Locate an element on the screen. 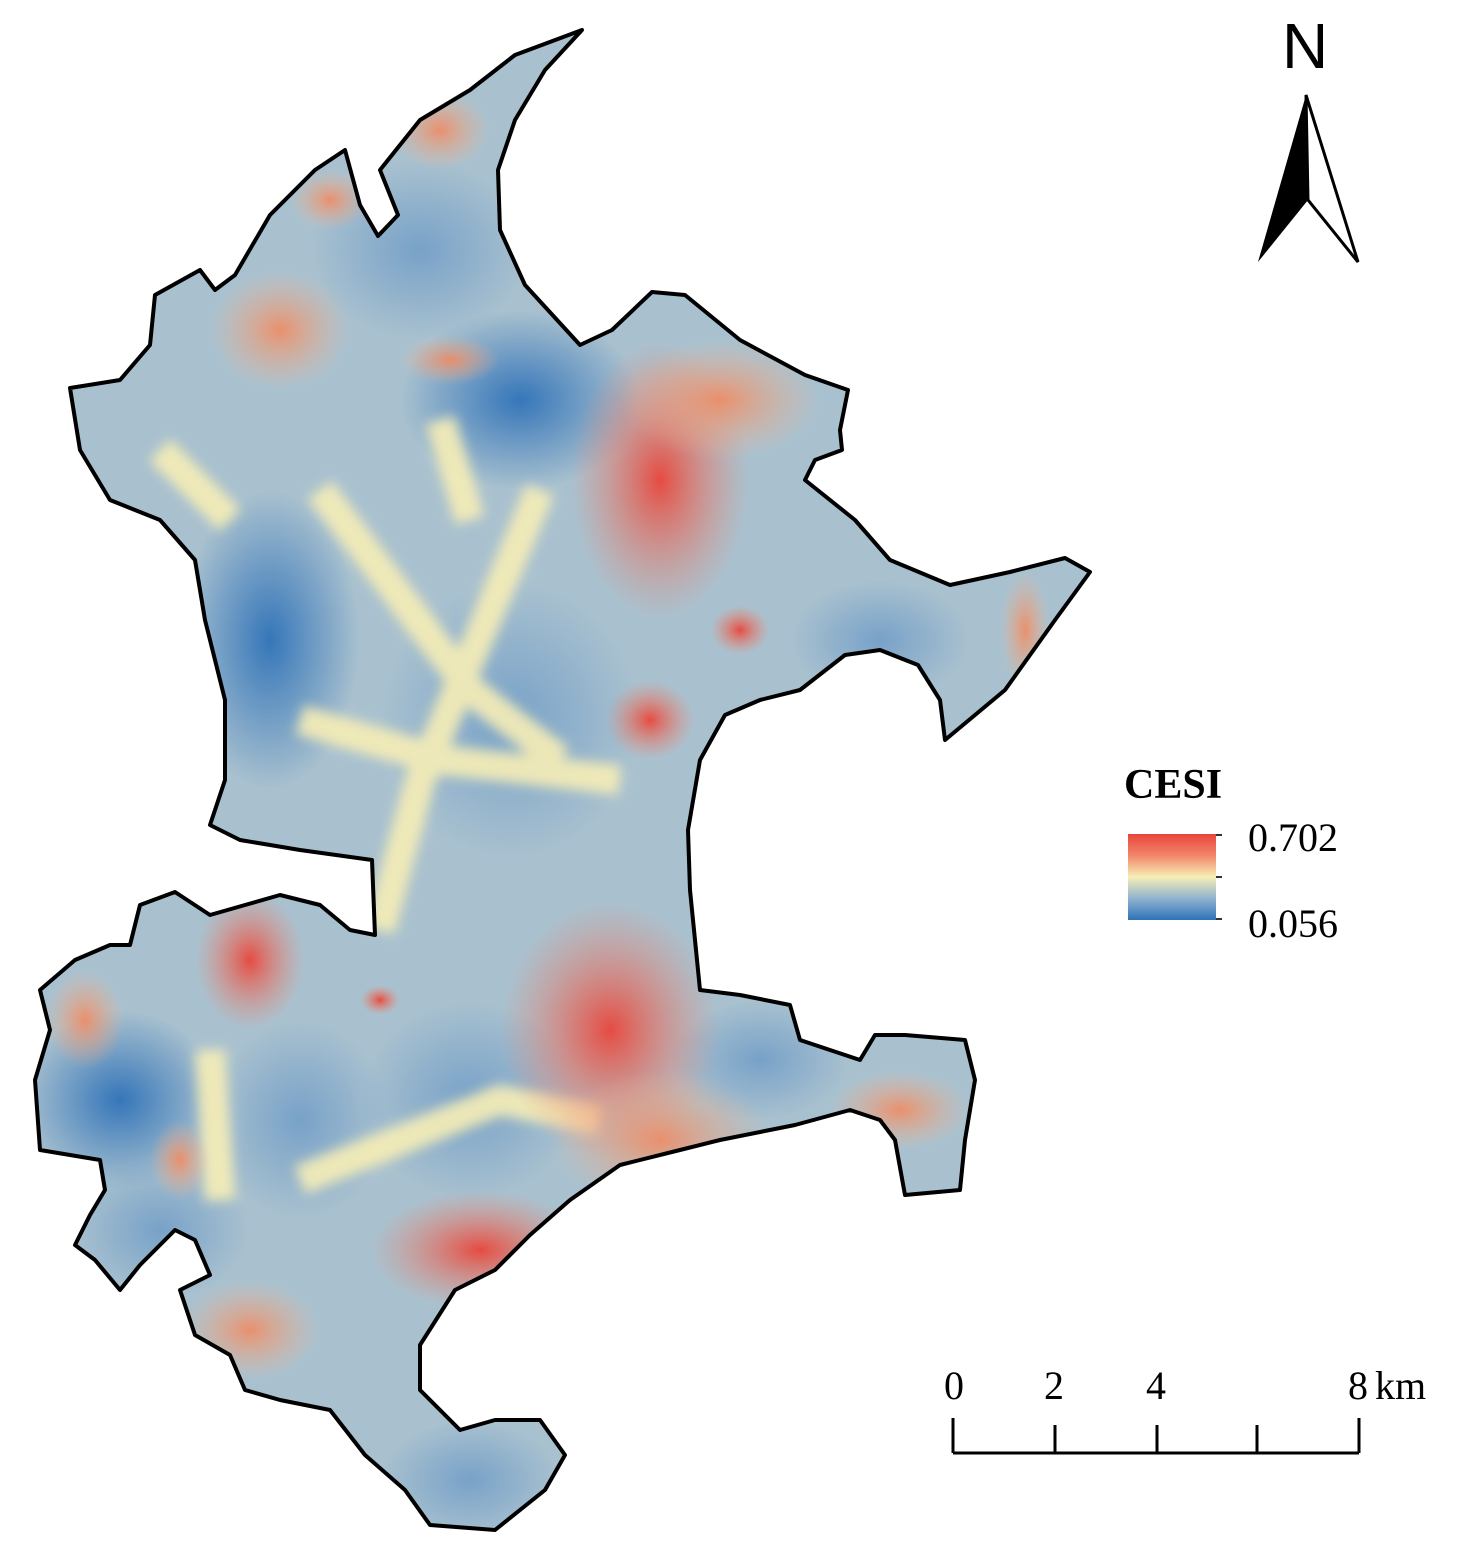  scale-label-8: 8 is located at coordinates (1358, 1385).